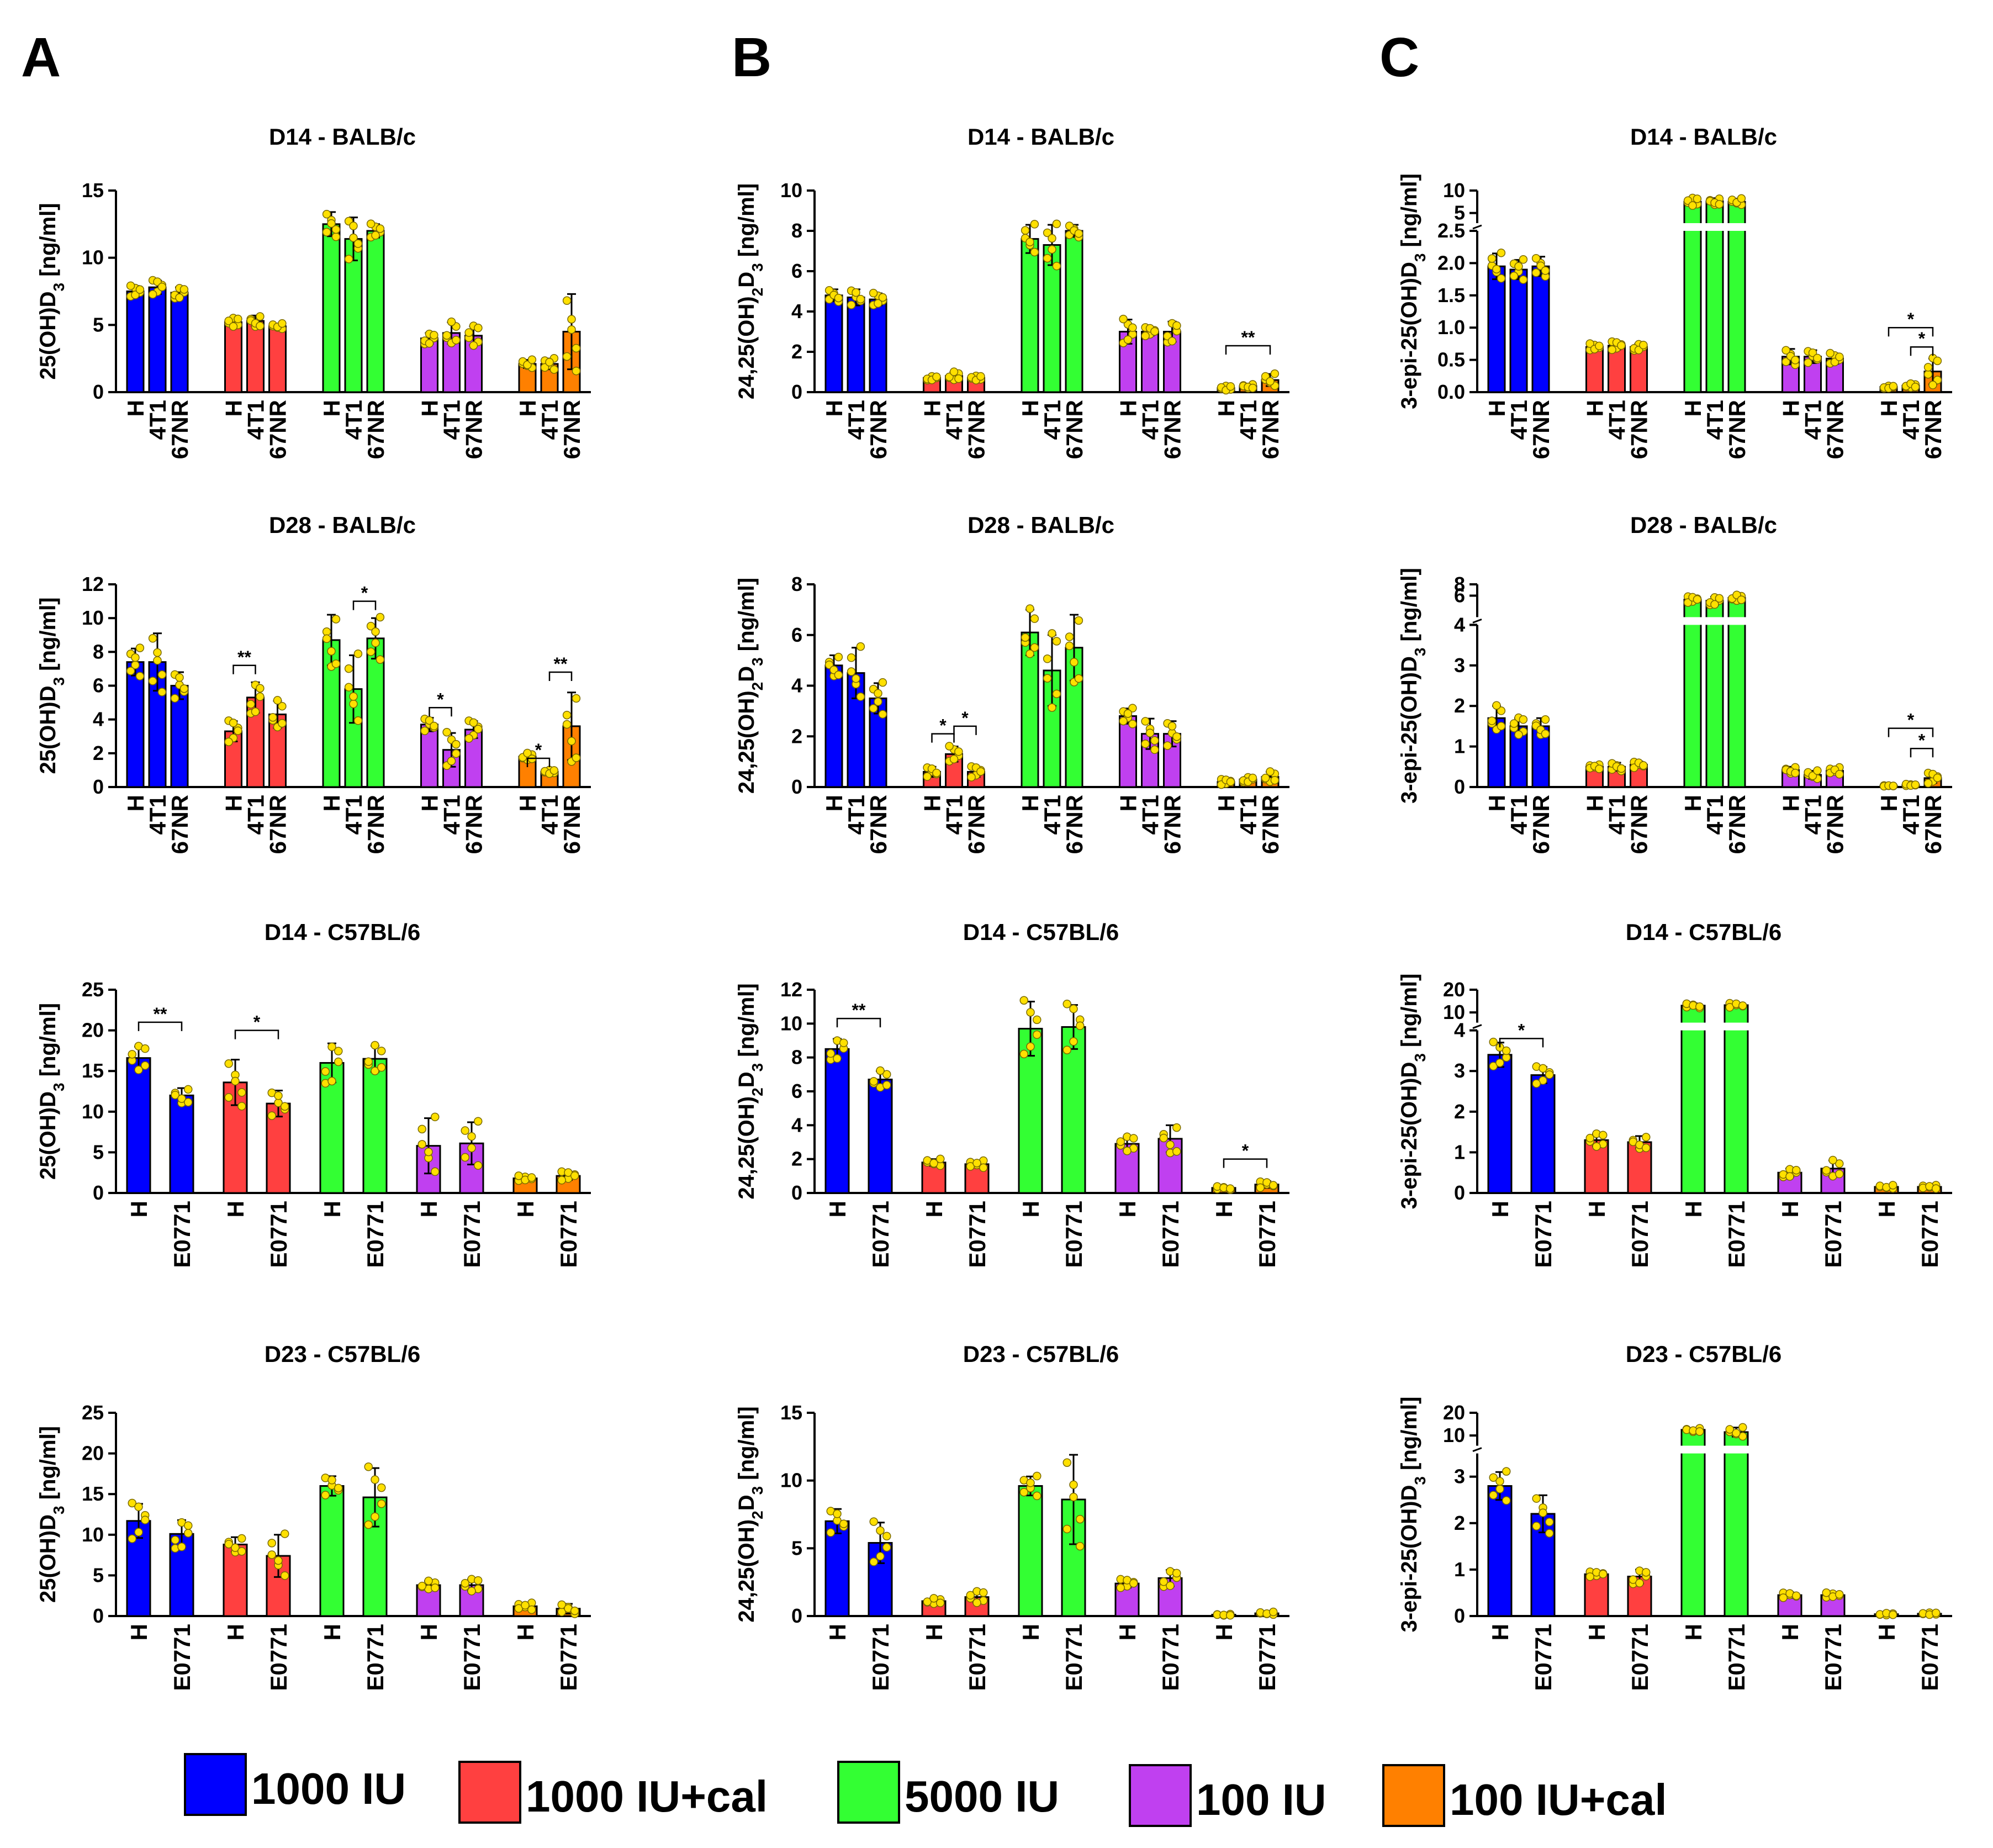 The image size is (1993, 1848). Describe the element at coordinates (1413, 291) in the screenshot. I see `y-axis-label: 3-epi-25(OH)D3 [ng/ml]` at that location.